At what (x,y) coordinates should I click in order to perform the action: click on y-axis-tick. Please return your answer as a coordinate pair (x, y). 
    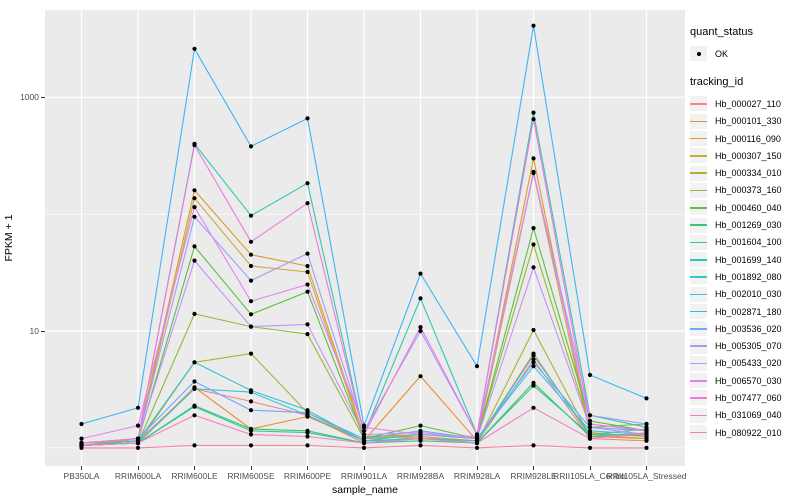
    Looking at the image, I should click on (43, 97).